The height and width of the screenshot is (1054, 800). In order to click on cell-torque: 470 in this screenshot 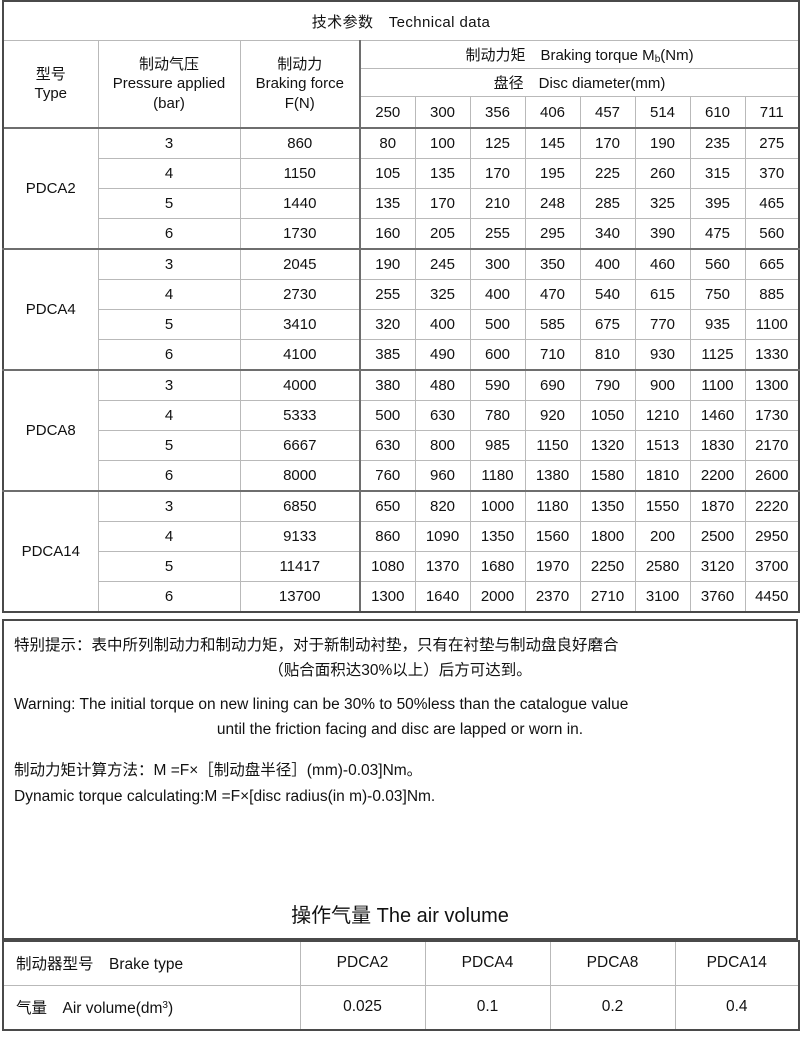, I will do `click(552, 294)`.